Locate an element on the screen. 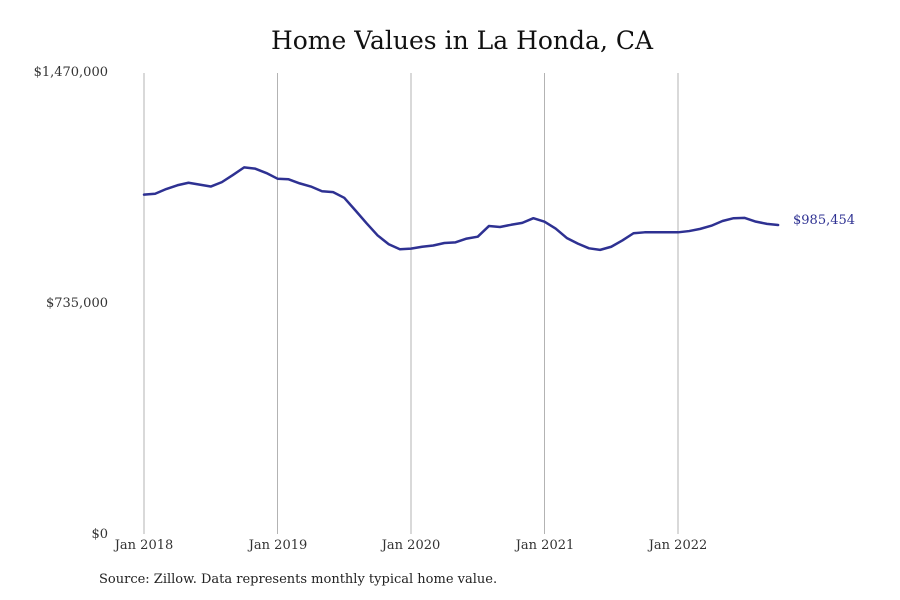  y-tick-label: $735,000 is located at coordinates (76, 303).